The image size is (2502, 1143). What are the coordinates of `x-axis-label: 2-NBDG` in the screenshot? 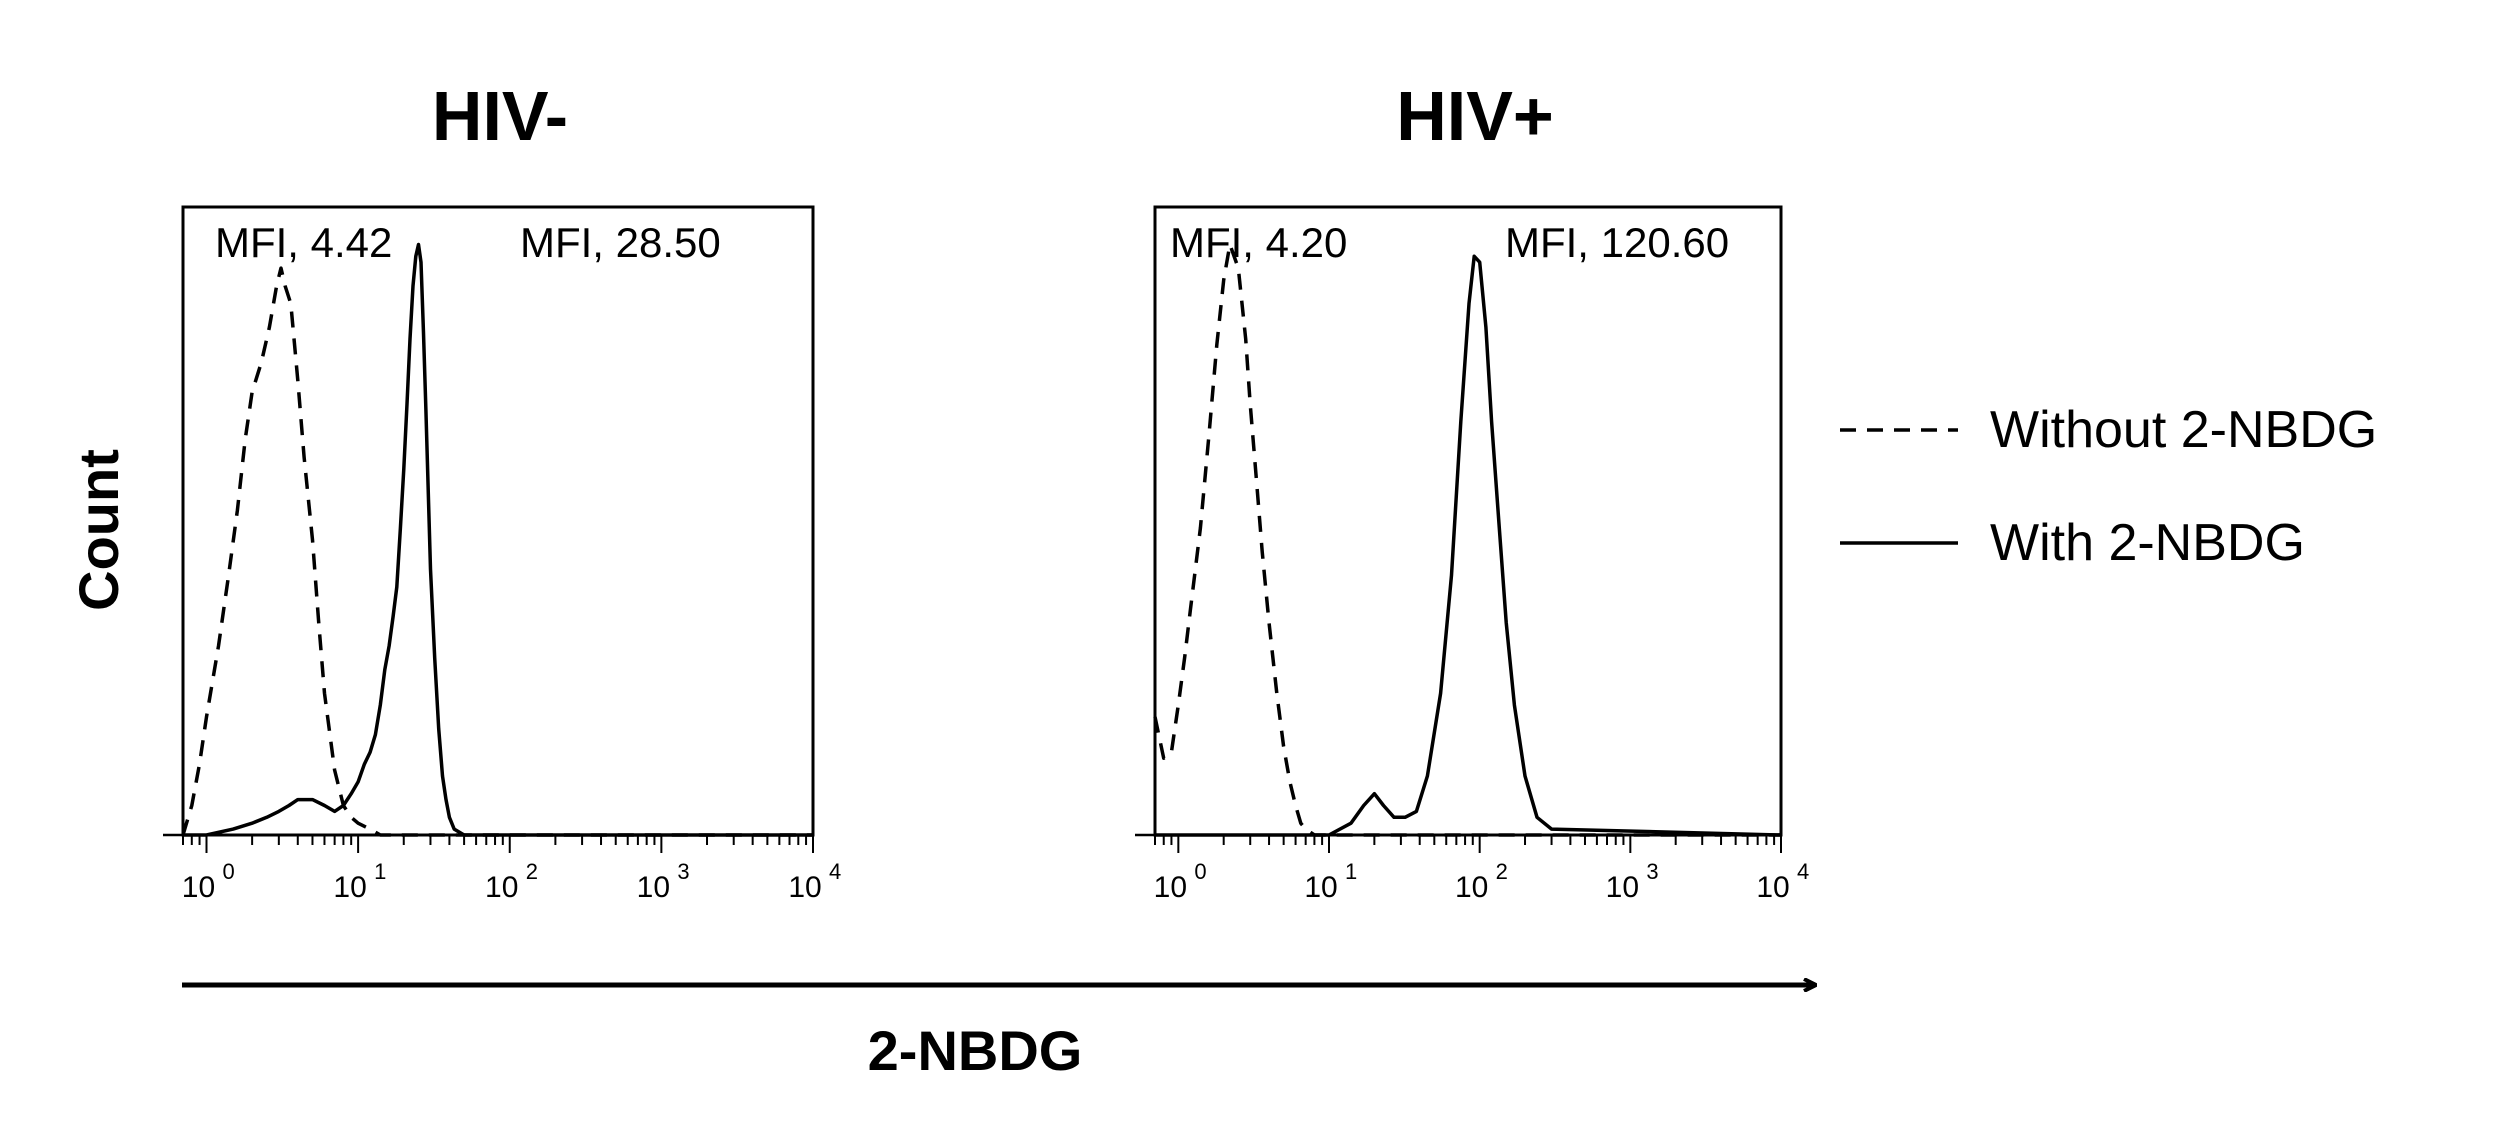 It's located at (975, 1050).